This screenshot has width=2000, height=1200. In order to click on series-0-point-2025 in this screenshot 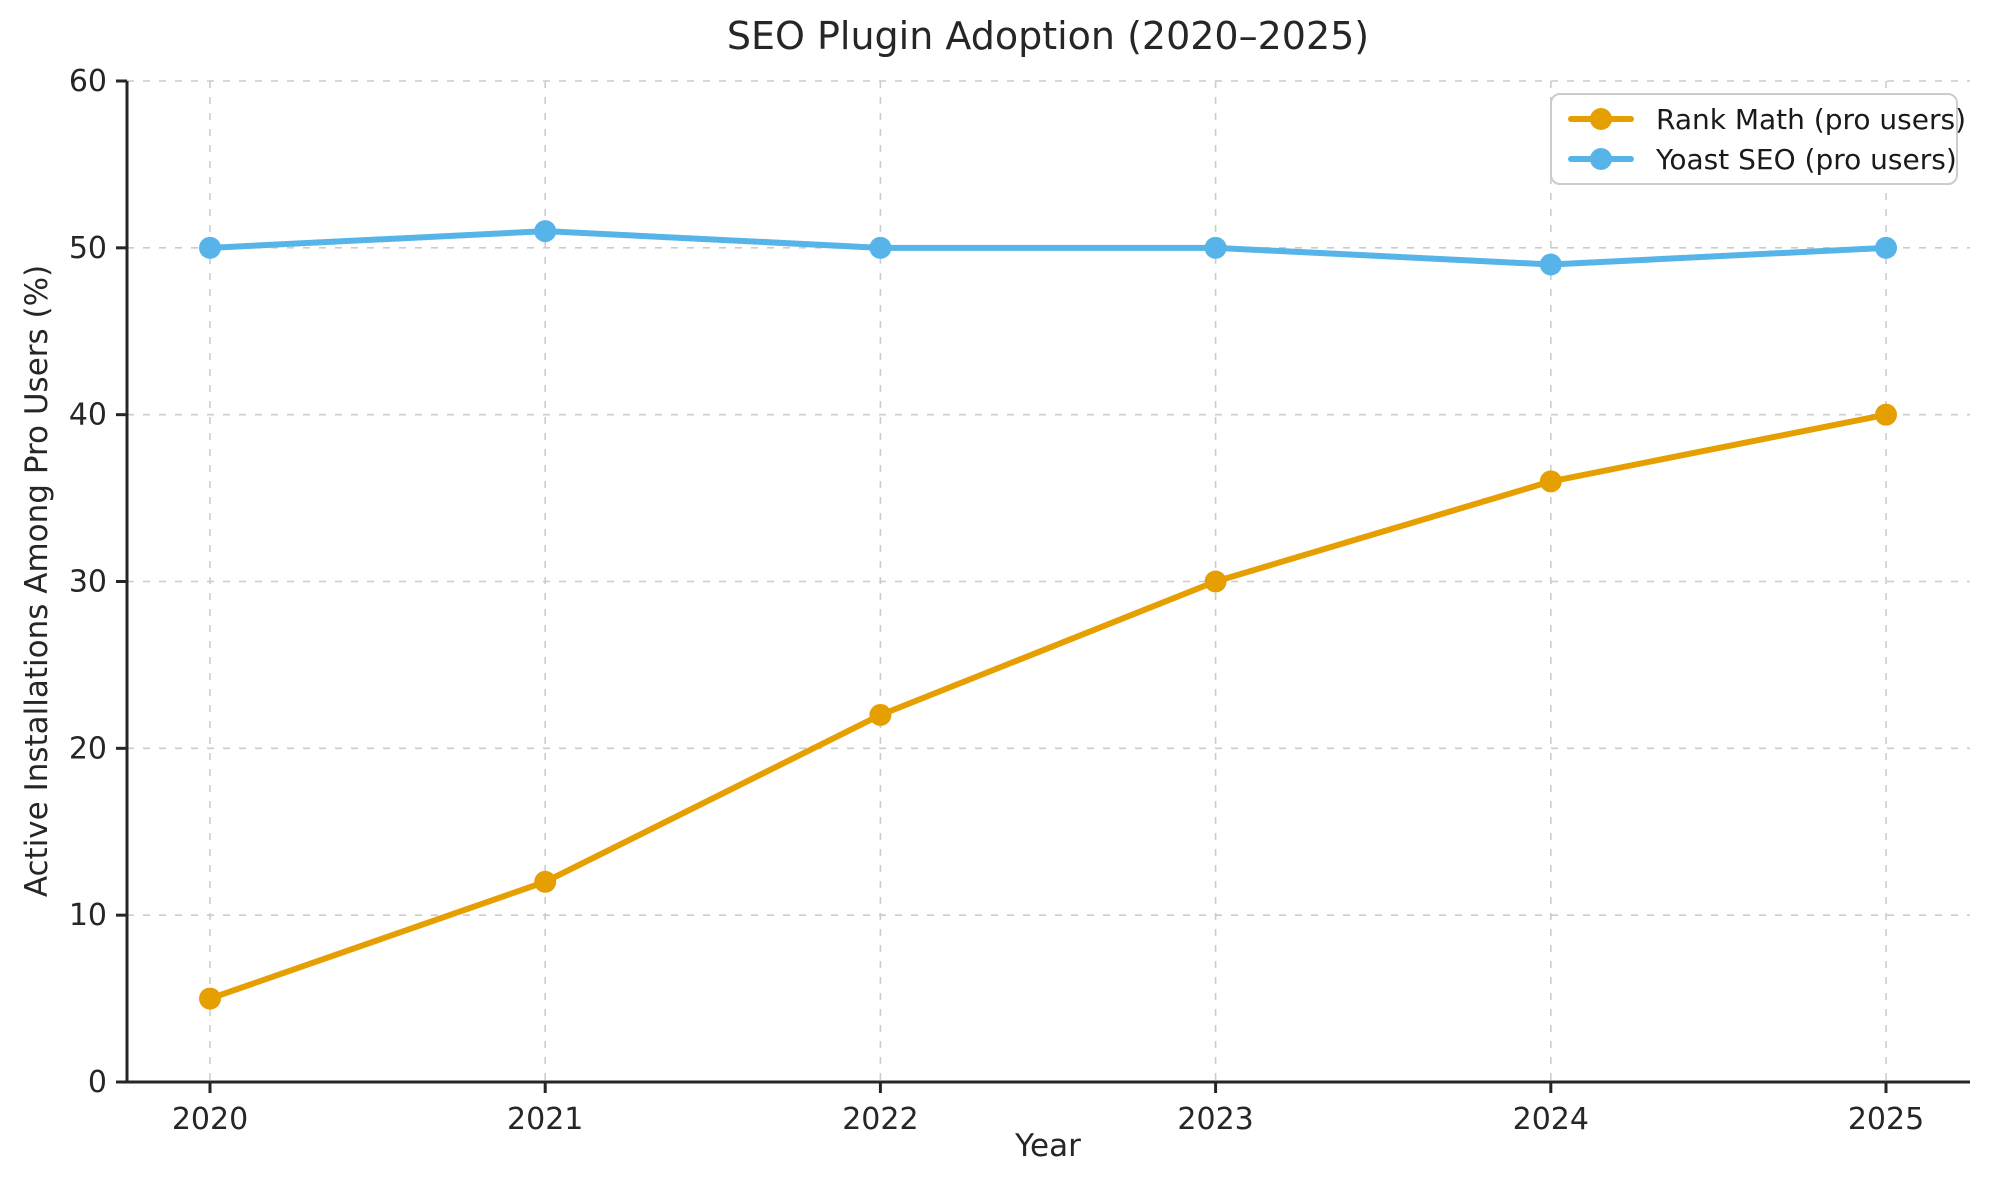, I will do `click(1886, 414)`.